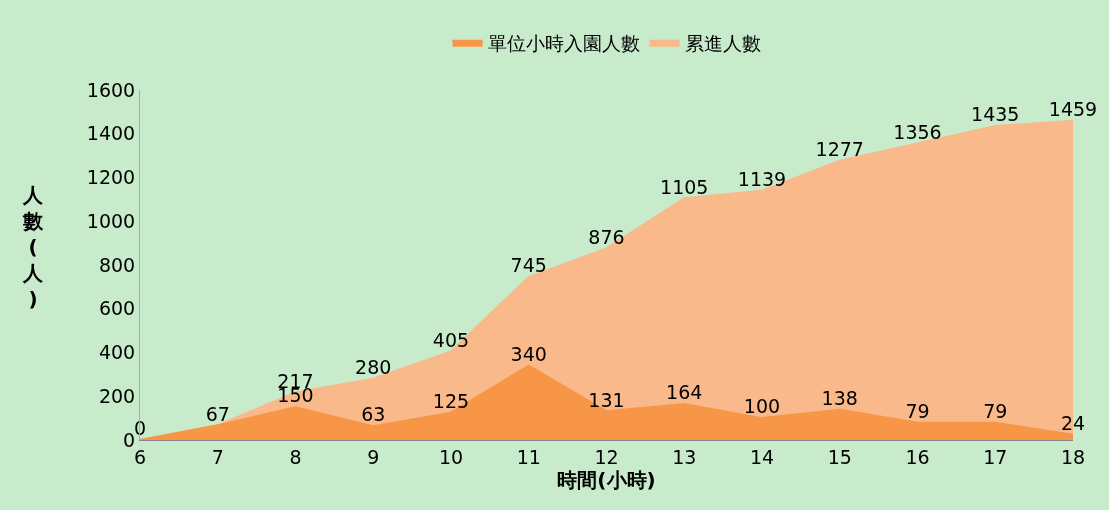  What do you see at coordinates (684, 456) in the screenshot?
I see `x-tick-label: 13` at bounding box center [684, 456].